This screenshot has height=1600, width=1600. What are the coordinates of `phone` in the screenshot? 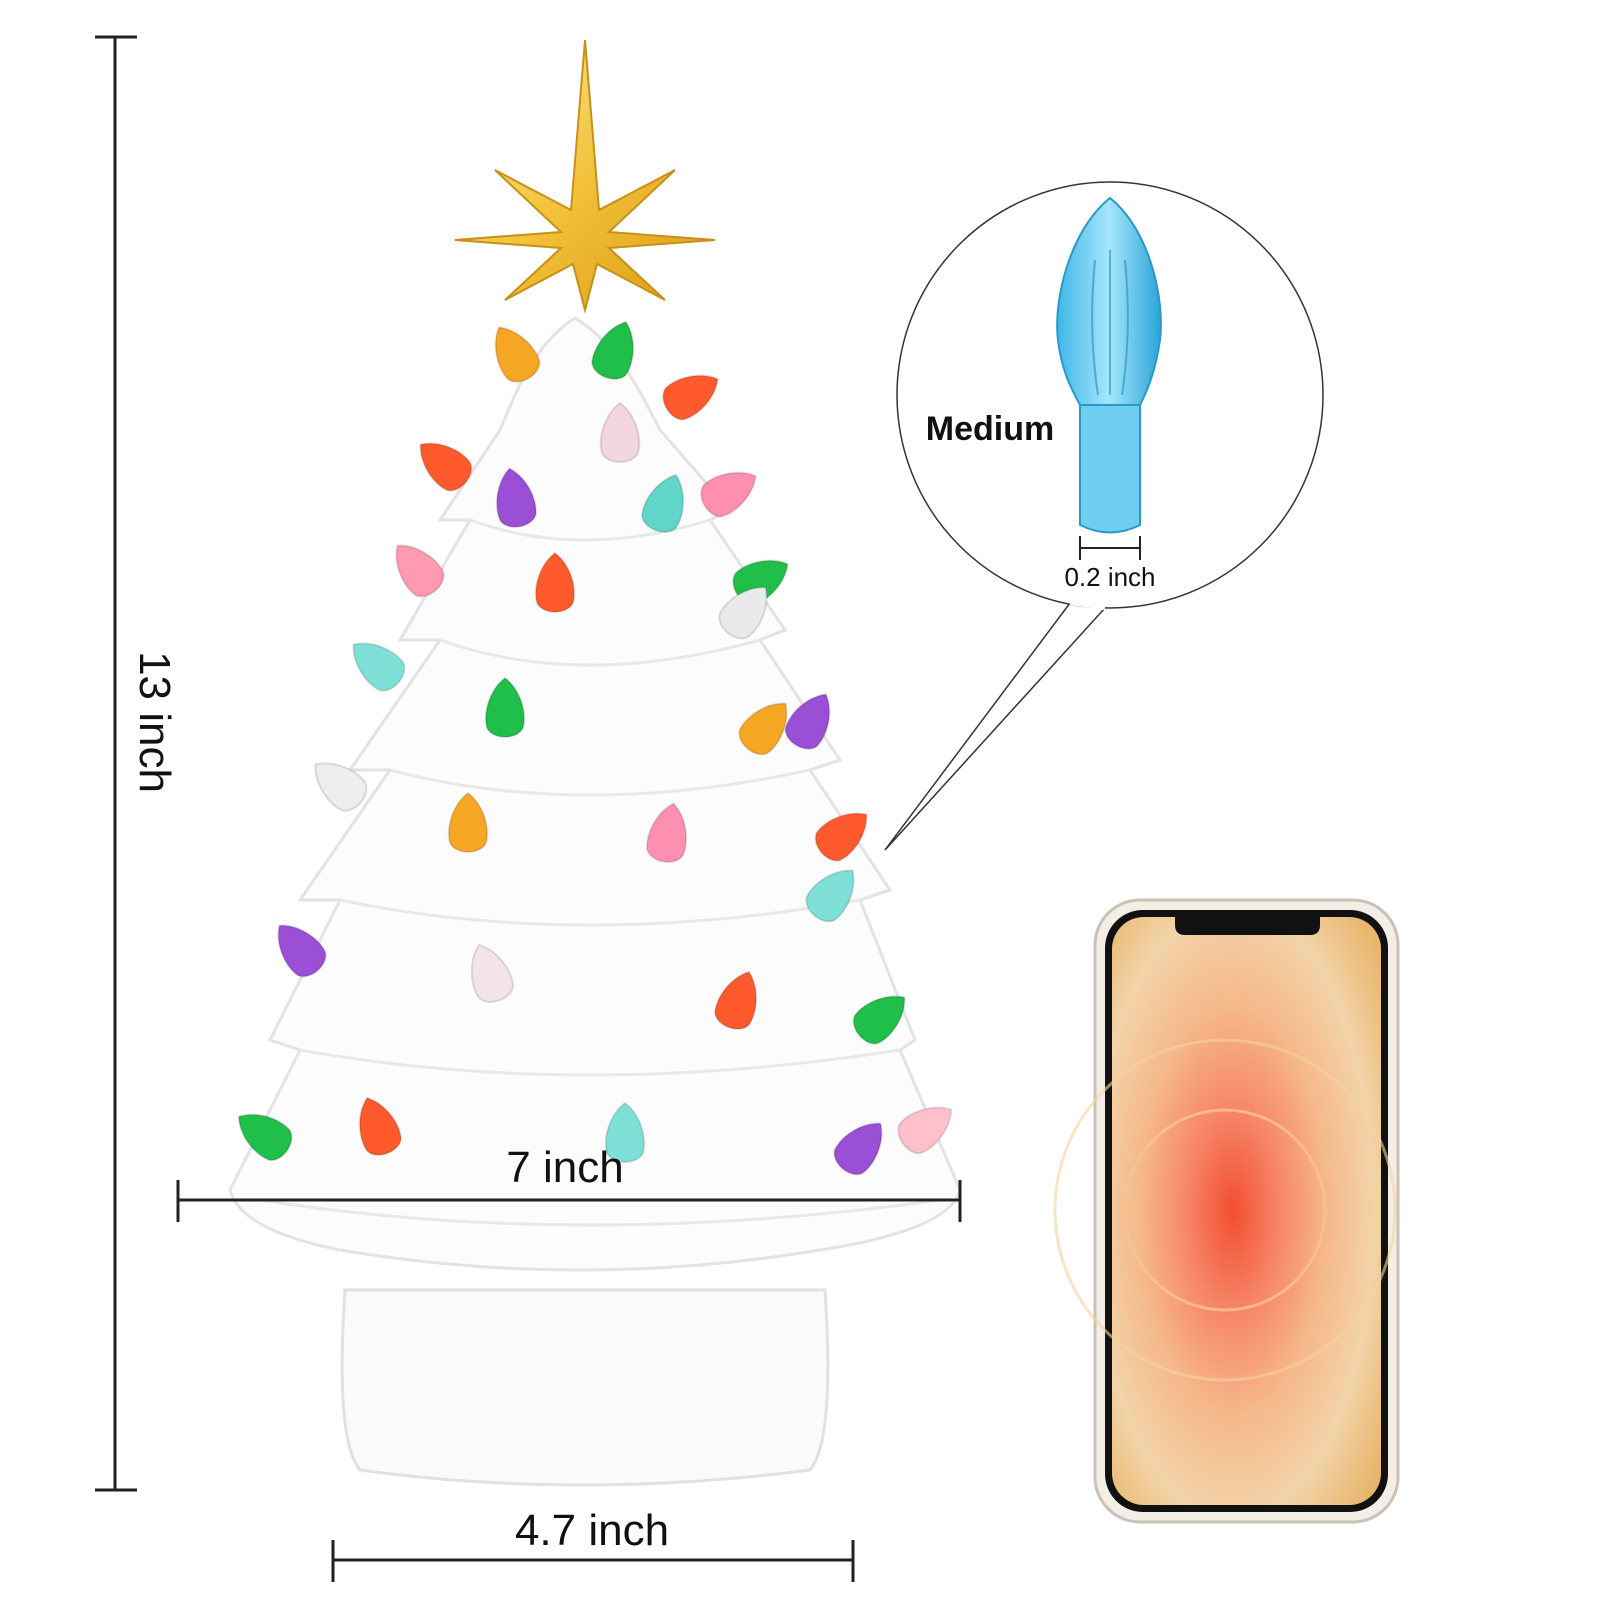 It's located at (1226, 1211).